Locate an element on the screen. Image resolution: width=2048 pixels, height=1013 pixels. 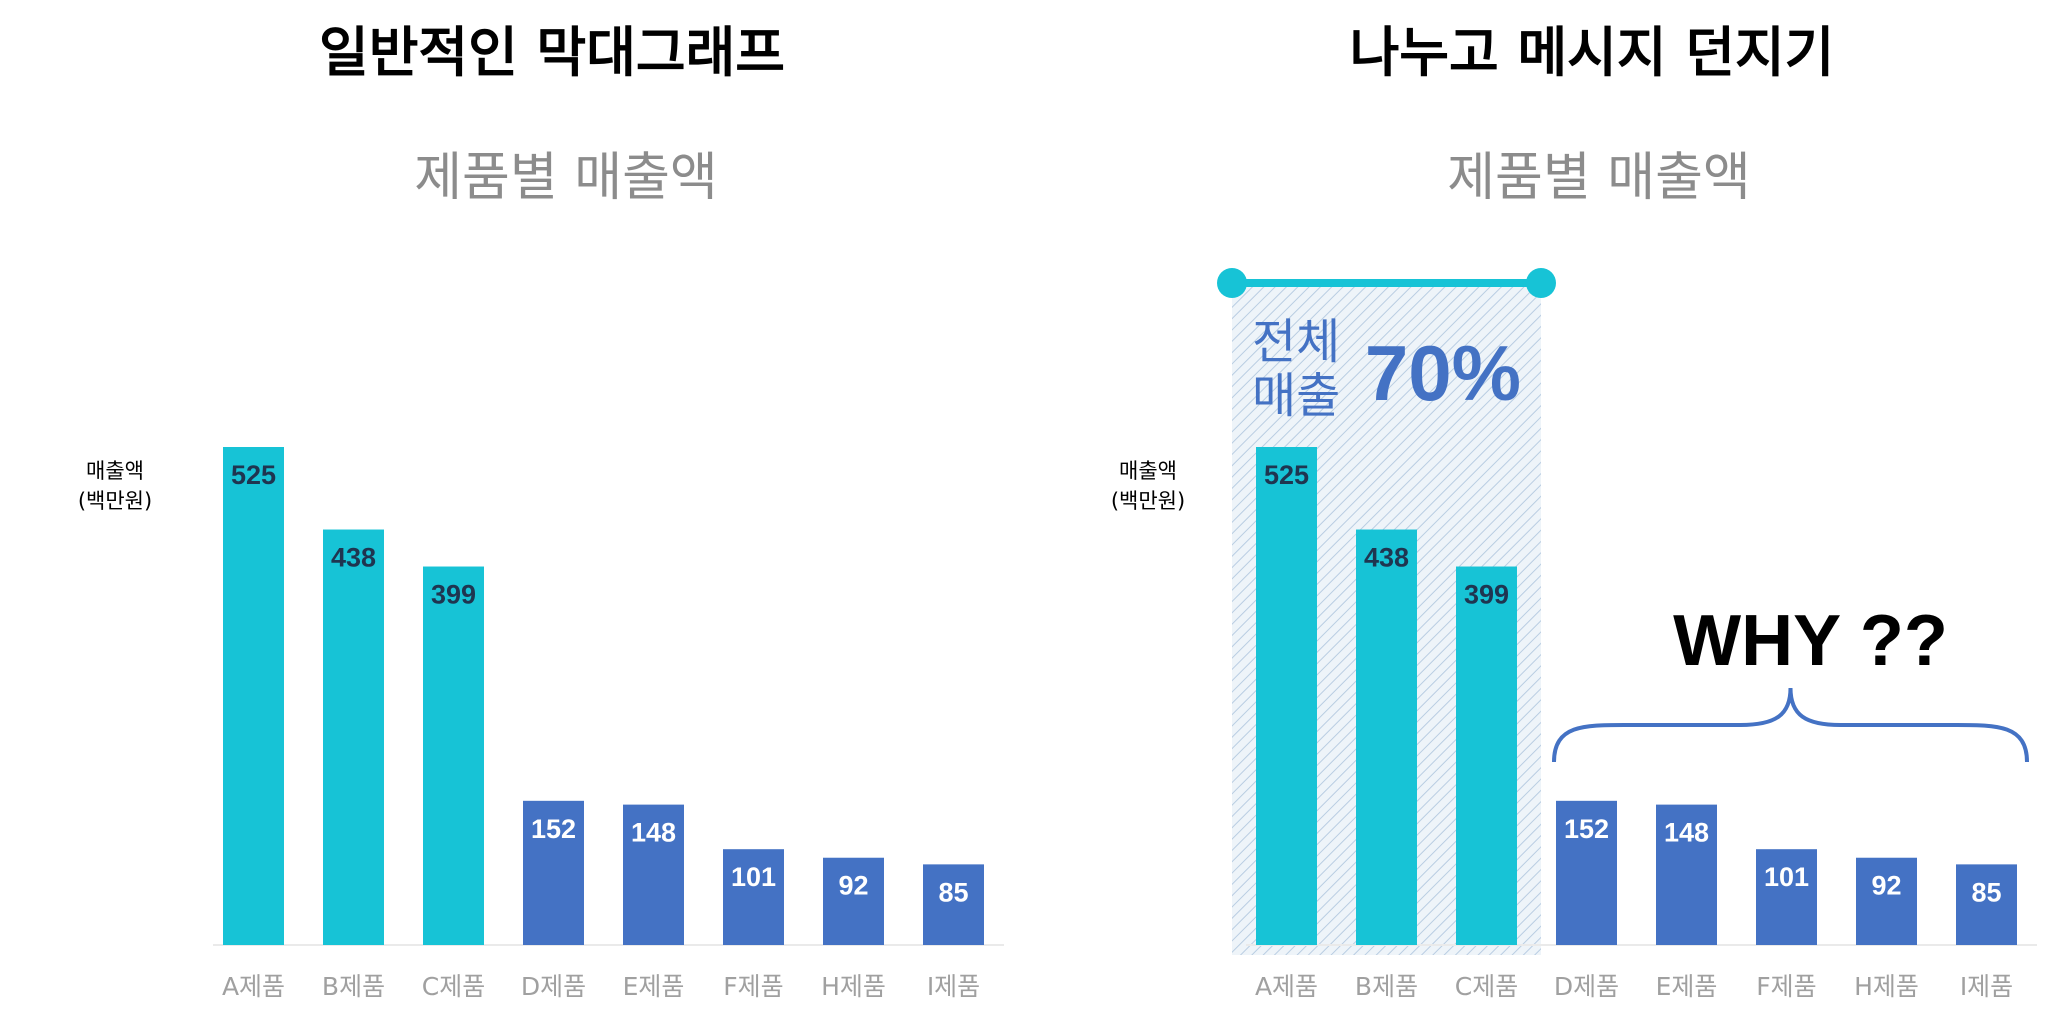
group-share-percent: 70% is located at coordinates (1443, 373).